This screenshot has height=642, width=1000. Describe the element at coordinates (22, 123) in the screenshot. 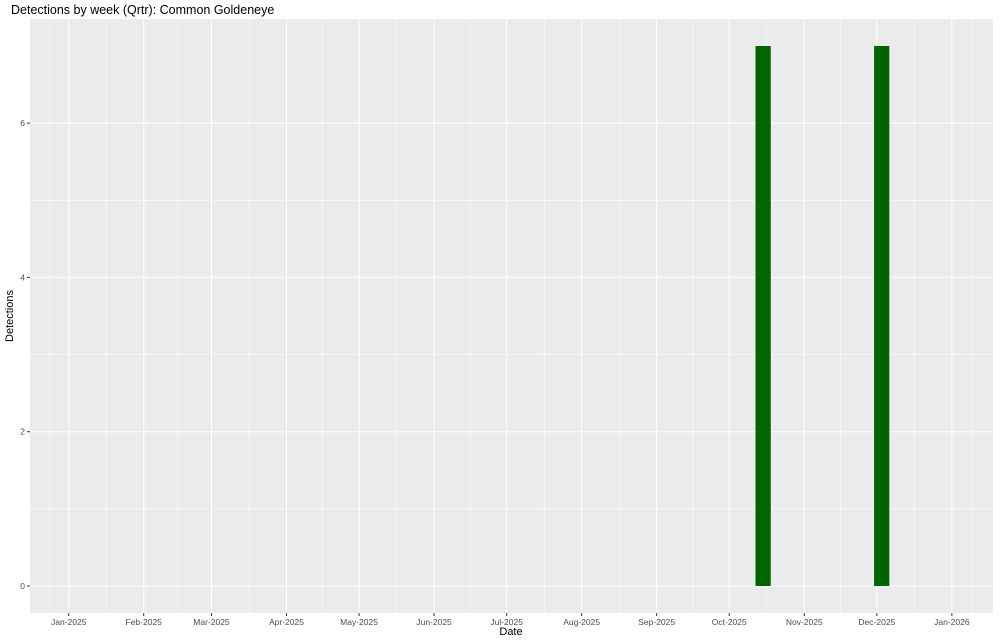

I see `y-tick-label: 6` at that location.